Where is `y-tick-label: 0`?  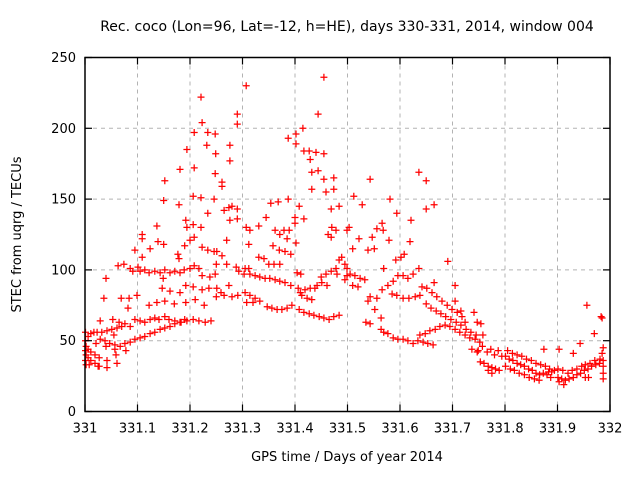 y-tick-label: 0 is located at coordinates (72, 412).